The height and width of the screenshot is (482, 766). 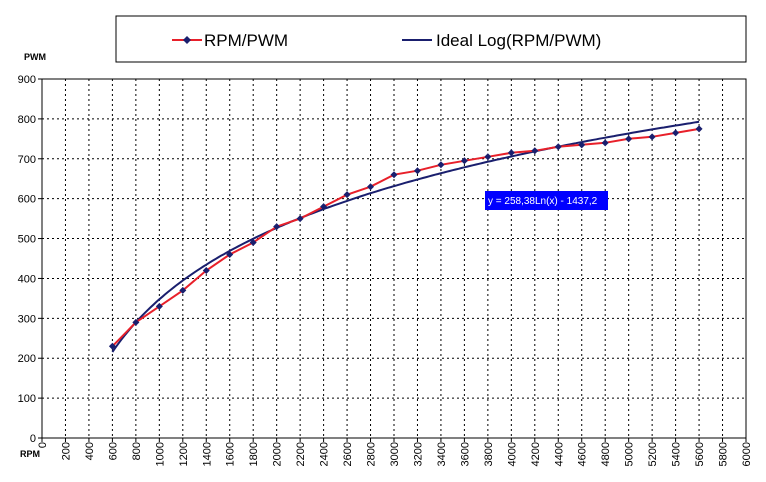 What do you see at coordinates (543, 201) in the screenshot?
I see `equation-text: y = 258,38Ln(x) - 1437,2` at bounding box center [543, 201].